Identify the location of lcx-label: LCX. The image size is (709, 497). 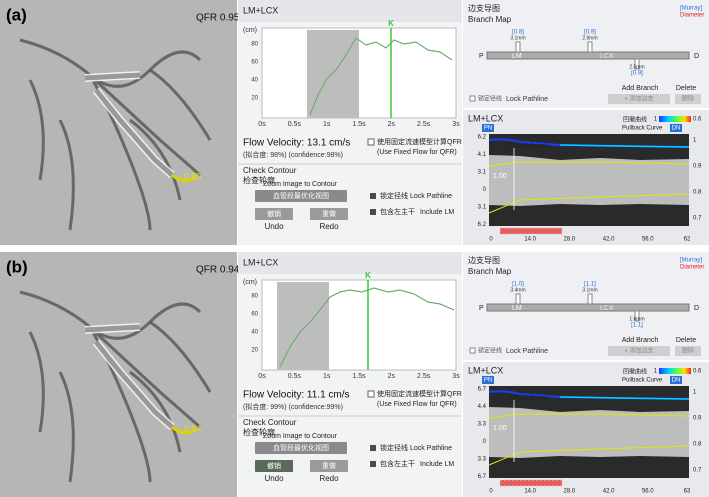
(607, 308).